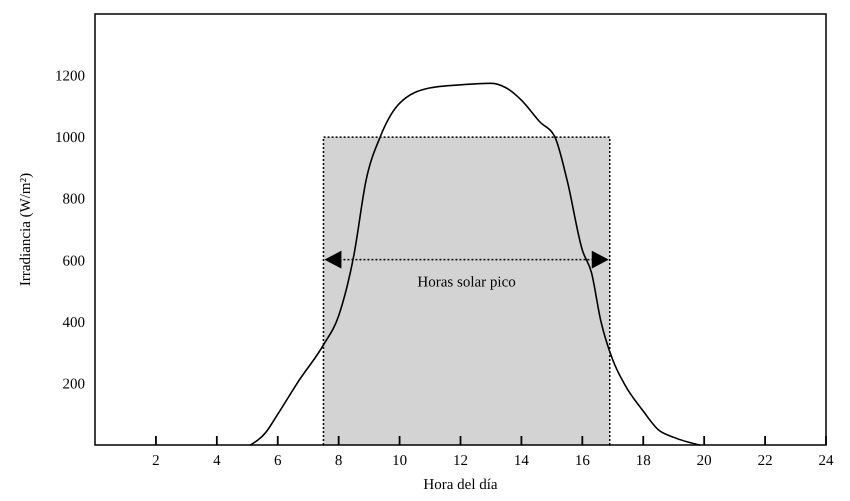  Describe the element at coordinates (522, 461) in the screenshot. I see `x-tick-label: 14` at that location.